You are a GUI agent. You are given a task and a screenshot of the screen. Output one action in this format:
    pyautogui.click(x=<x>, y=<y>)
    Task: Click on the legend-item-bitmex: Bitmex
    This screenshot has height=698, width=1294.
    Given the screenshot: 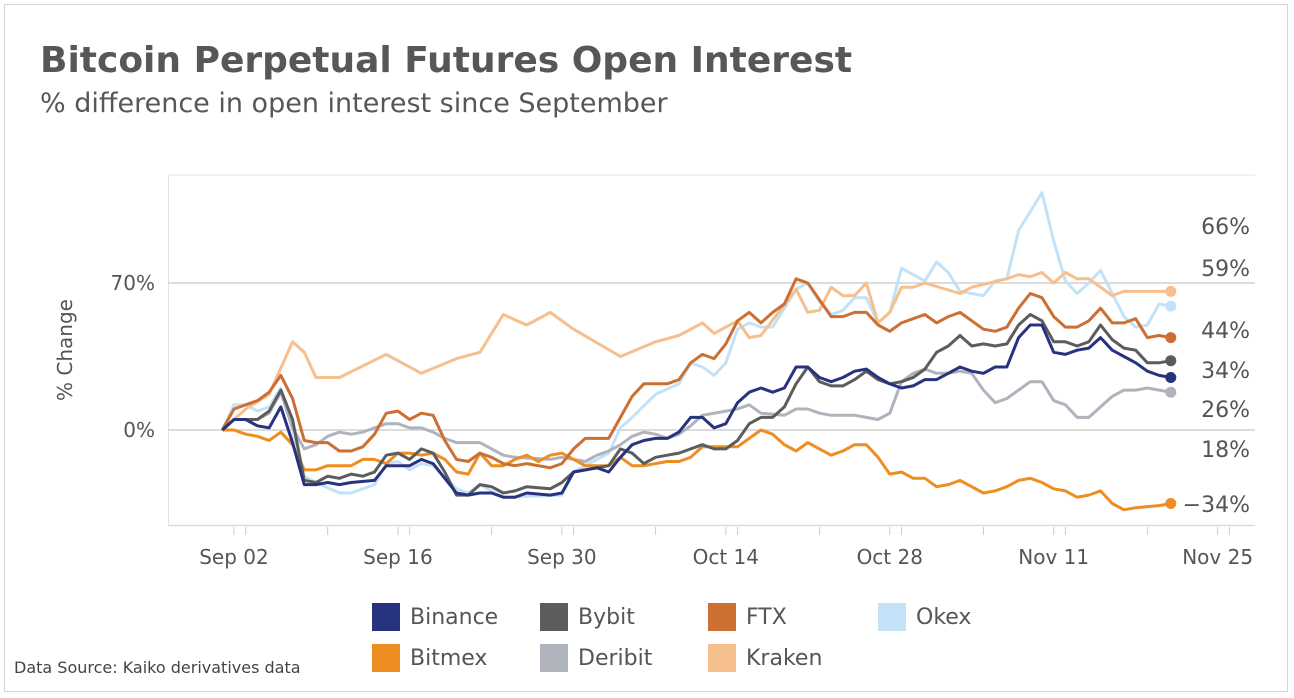 What is the action you would take?
    pyautogui.click(x=429, y=658)
    